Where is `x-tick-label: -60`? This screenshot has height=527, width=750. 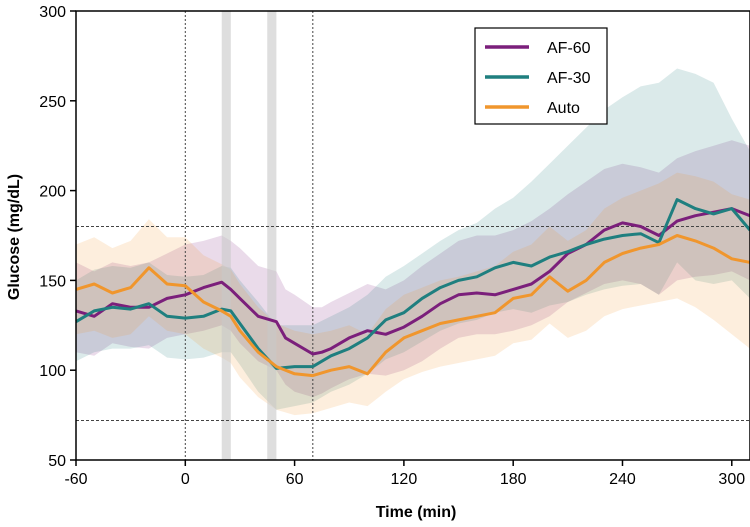
x-tick-label: -60 is located at coordinates (75, 479).